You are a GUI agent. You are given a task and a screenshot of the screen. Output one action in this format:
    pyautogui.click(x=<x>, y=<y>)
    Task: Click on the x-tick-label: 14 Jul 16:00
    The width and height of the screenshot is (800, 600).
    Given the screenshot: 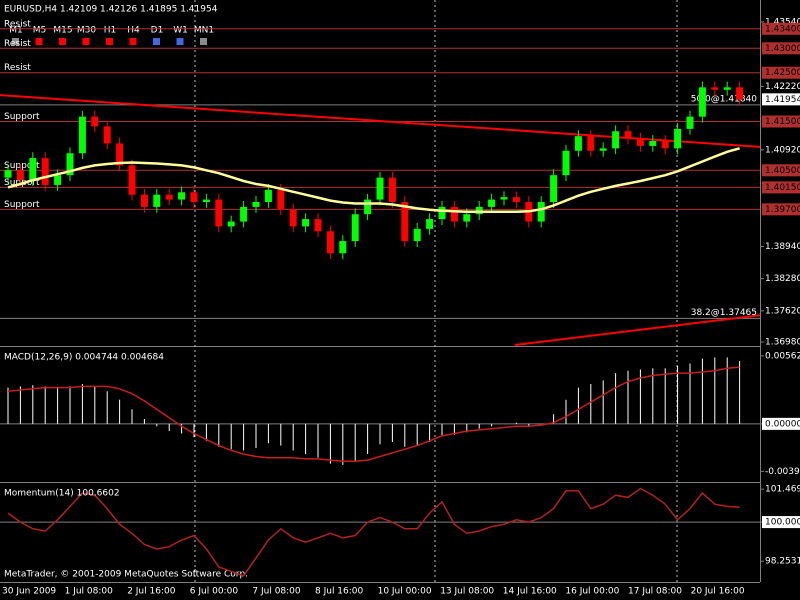 What is the action you would take?
    pyautogui.click(x=530, y=592)
    